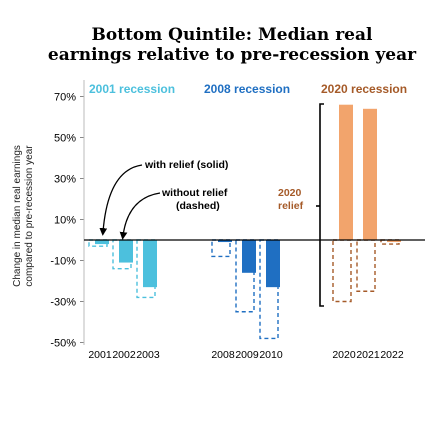  I want to click on without-relief-annotation-line-2: (dashed), so click(198, 206).